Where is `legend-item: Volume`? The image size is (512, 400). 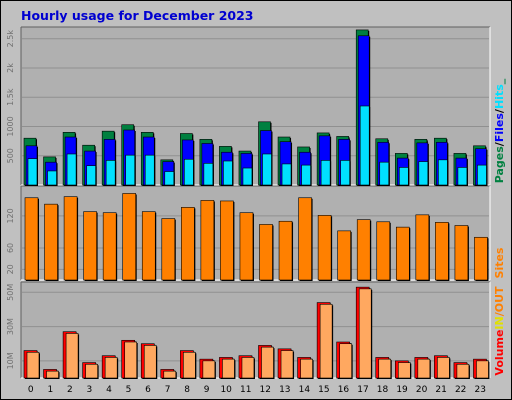
legend-item: Volume is located at coordinates (499, 353).